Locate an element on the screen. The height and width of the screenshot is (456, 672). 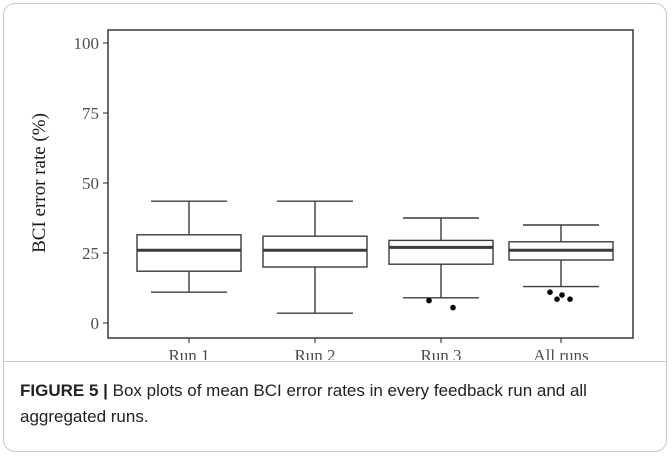
x-tick-label: Run 2 is located at coordinates (314, 353).